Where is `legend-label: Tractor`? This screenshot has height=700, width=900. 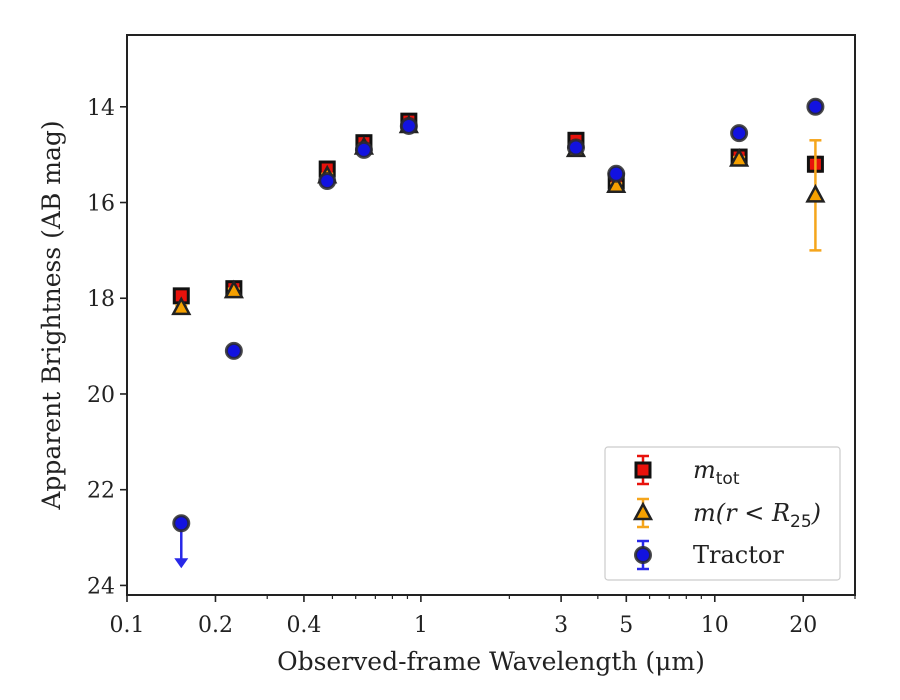 legend-label: Tractor is located at coordinates (738, 555).